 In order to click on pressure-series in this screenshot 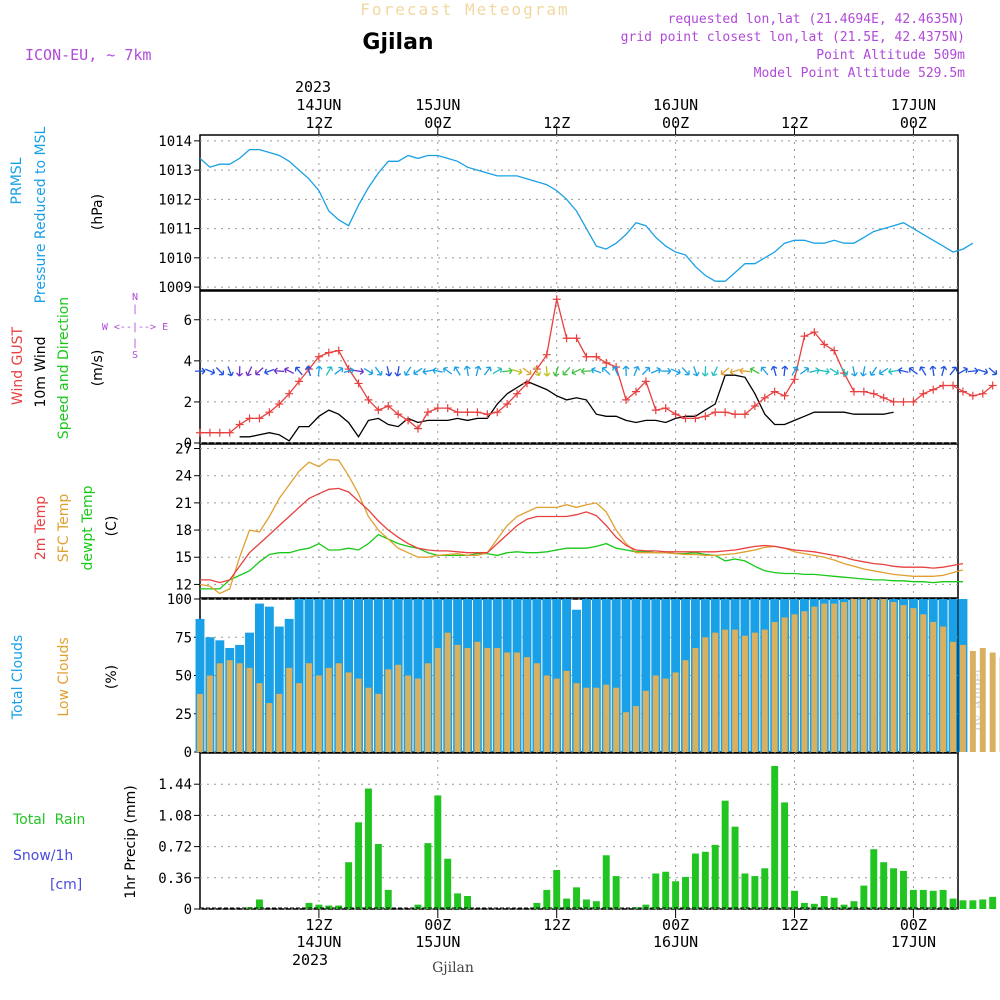, I will do `click(586, 215)`.